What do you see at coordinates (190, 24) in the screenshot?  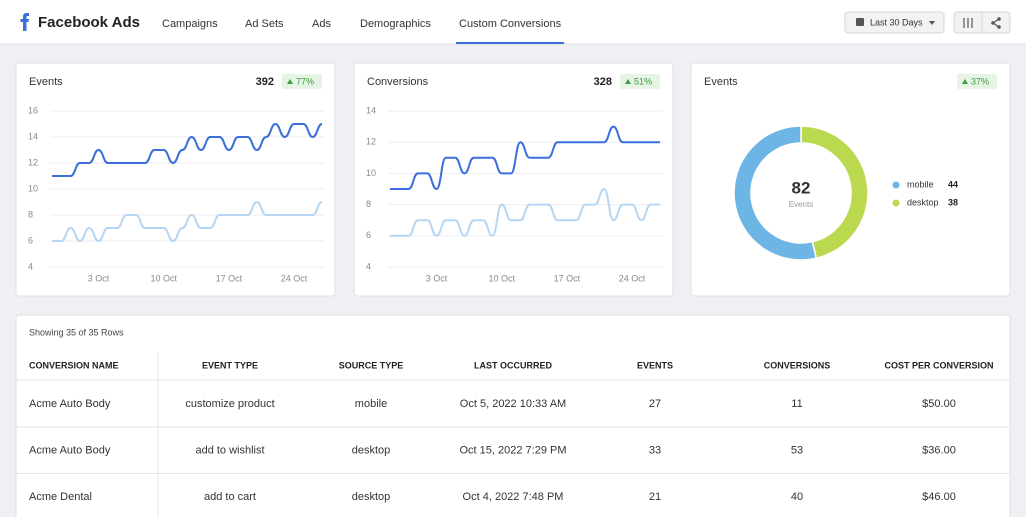 I see `tab: Campaigns` at bounding box center [190, 24].